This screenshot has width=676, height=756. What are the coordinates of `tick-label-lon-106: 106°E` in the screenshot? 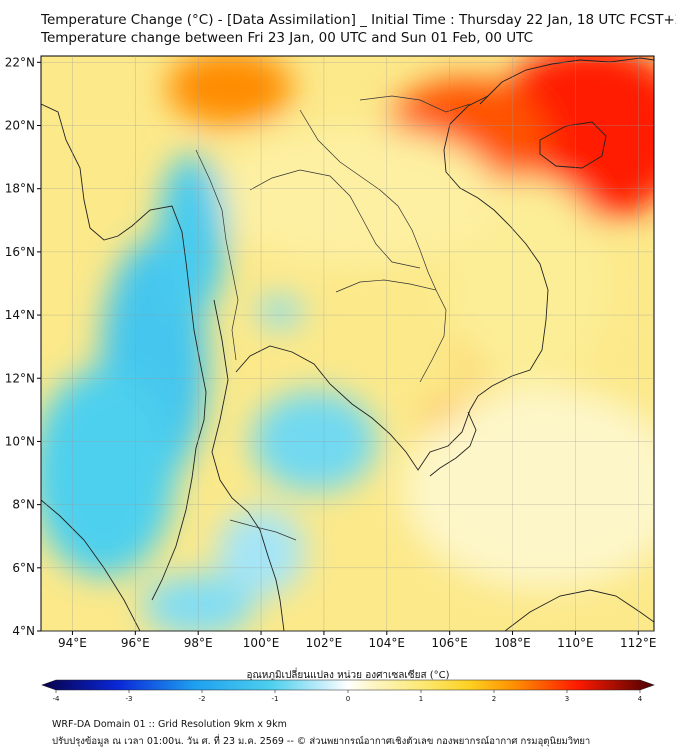 It's located at (449, 643).